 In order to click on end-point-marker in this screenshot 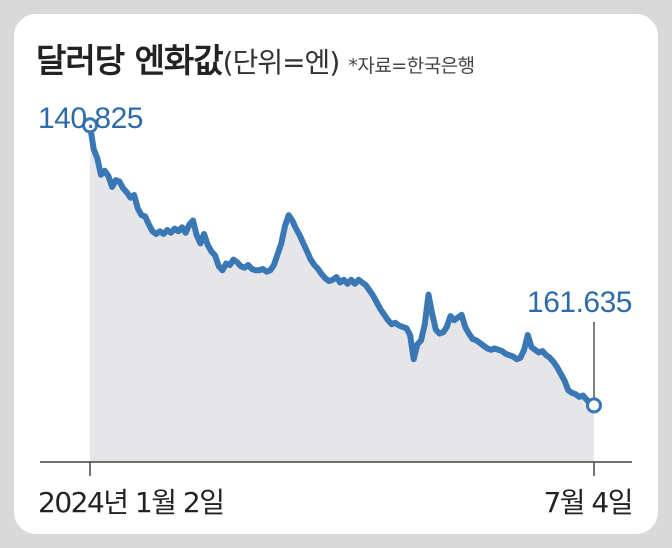, I will do `click(594, 405)`.